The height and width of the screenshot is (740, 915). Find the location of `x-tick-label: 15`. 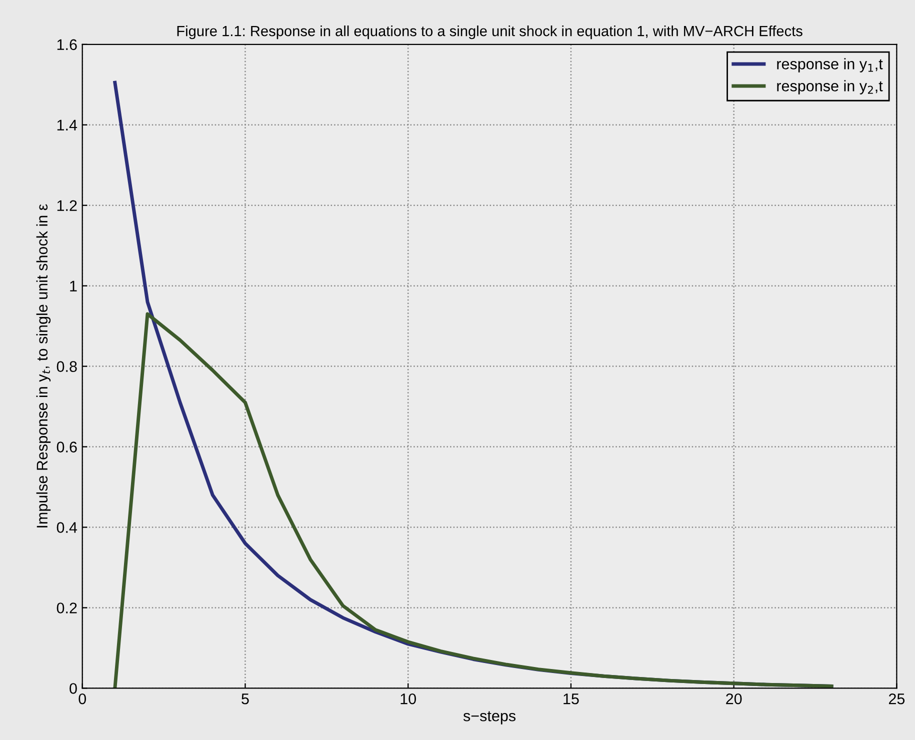

x-tick-label: 15 is located at coordinates (571, 699).